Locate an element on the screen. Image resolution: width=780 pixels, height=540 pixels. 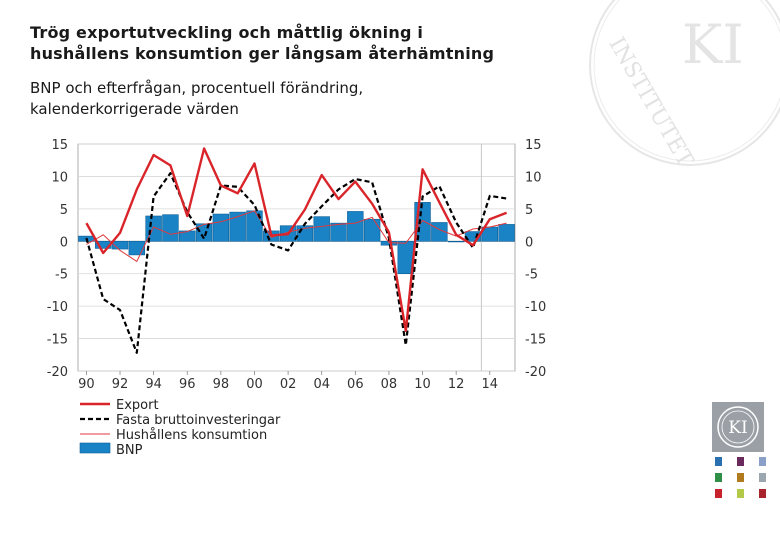
seal-monogram: KI is located at coordinates (713, 44).